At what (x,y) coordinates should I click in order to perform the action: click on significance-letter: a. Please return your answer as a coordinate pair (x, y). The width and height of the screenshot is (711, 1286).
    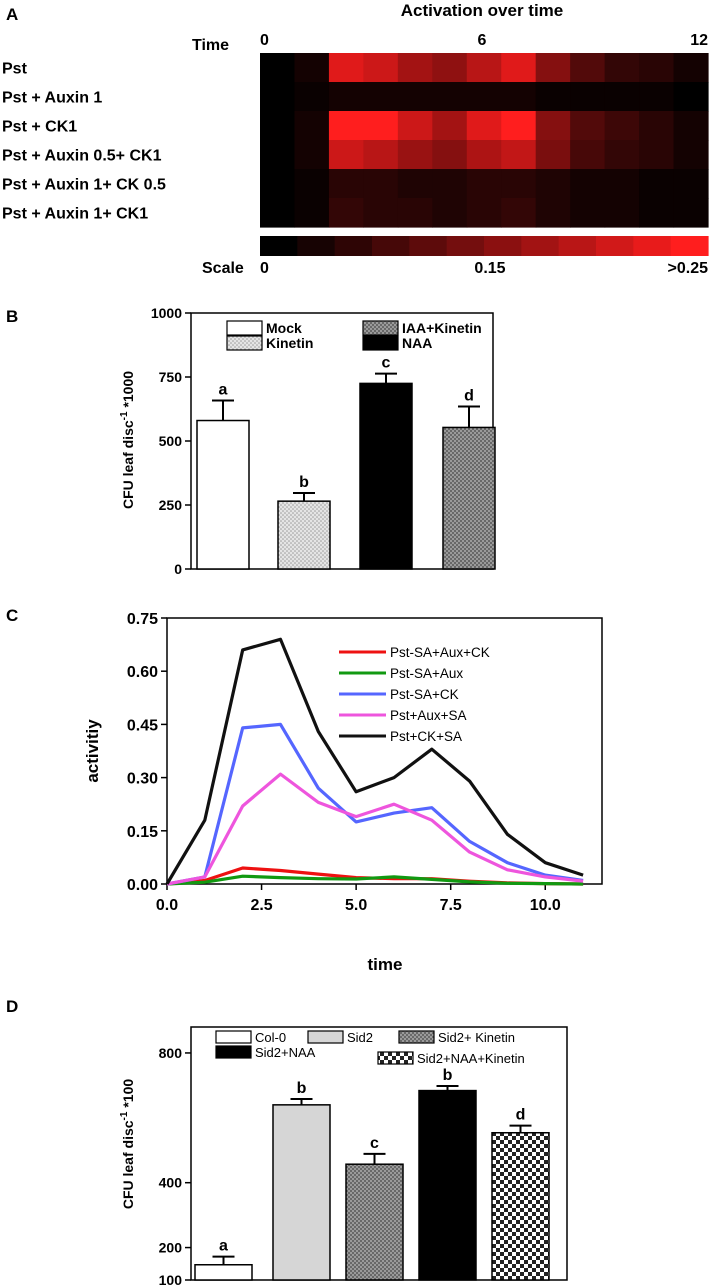
    Looking at the image, I should click on (223, 1246).